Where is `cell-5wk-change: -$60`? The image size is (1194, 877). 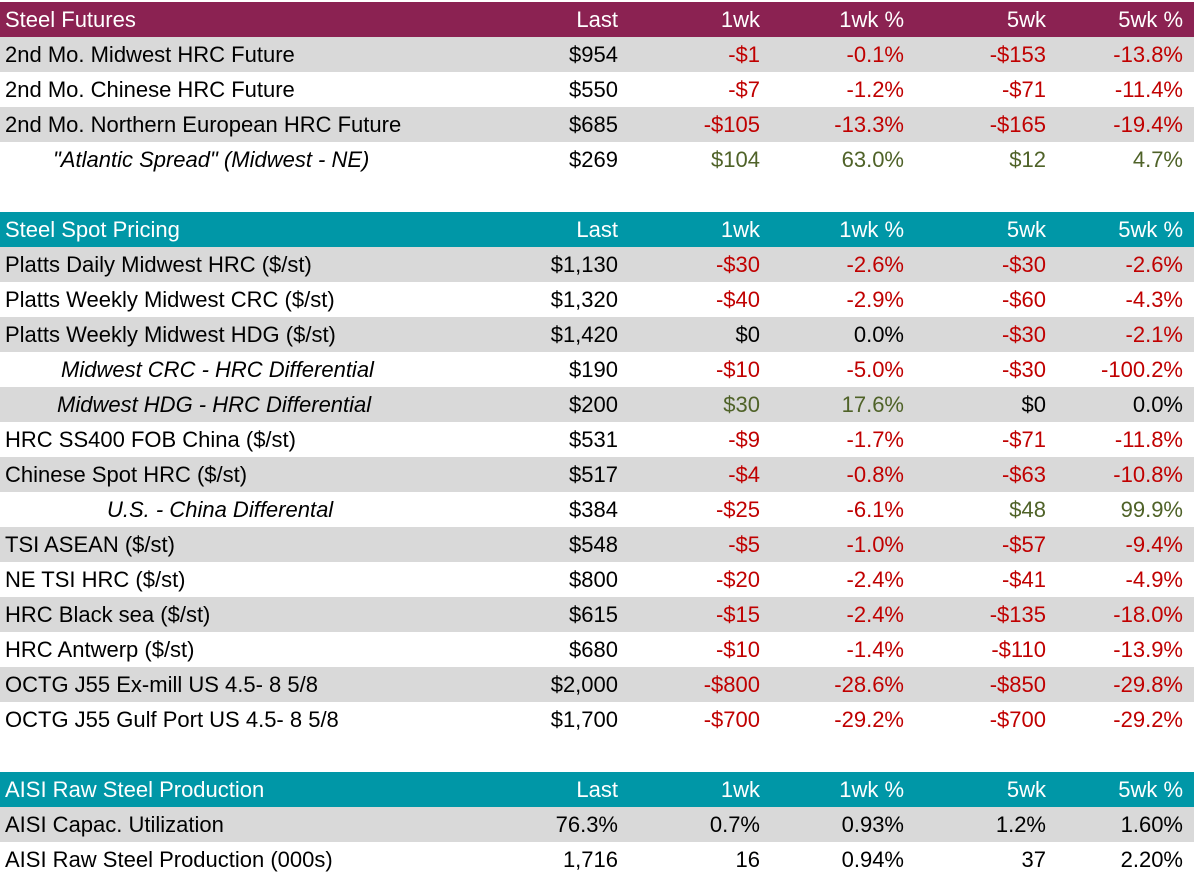 cell-5wk-change: -$60 is located at coordinates (1023, 299).